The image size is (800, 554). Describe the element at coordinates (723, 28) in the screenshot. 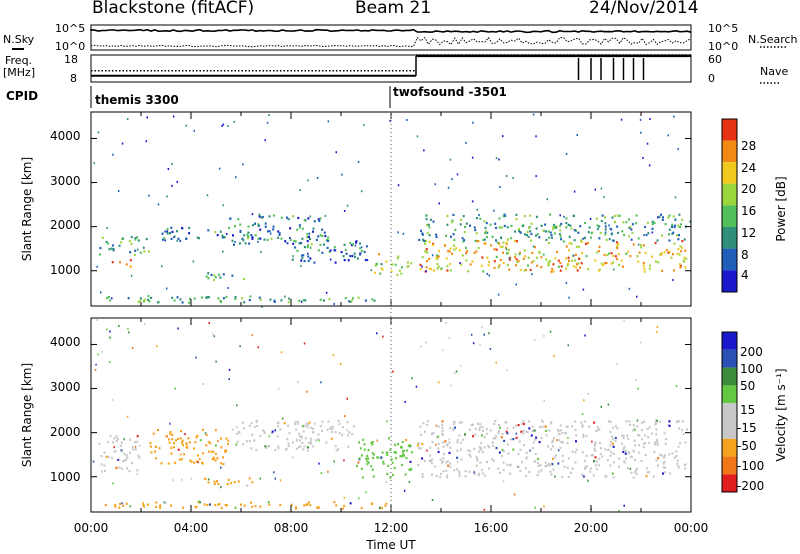

I see `noise-ytick-right-top: 10^5` at that location.